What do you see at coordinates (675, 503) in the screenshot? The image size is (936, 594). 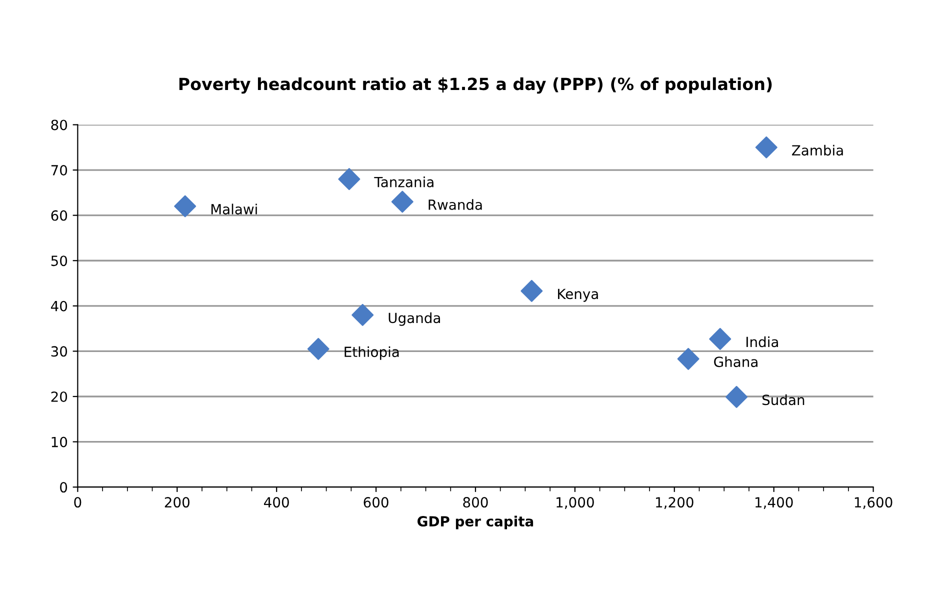 I see `x-tick-label: 1,200` at bounding box center [675, 503].